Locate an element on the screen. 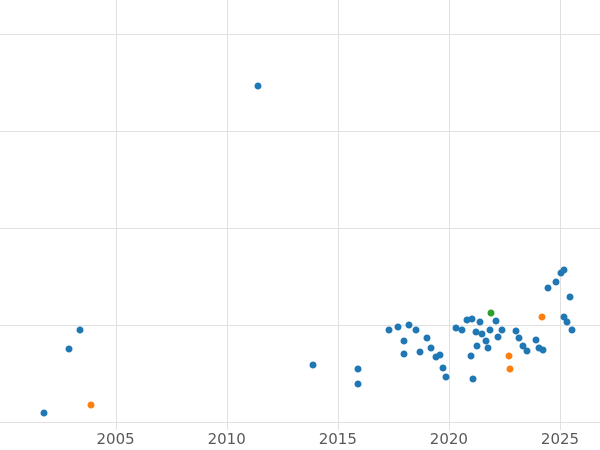 Image resolution: width=600 pixels, height=450 pixels. x-tick-label: 2010 is located at coordinates (226, 439).